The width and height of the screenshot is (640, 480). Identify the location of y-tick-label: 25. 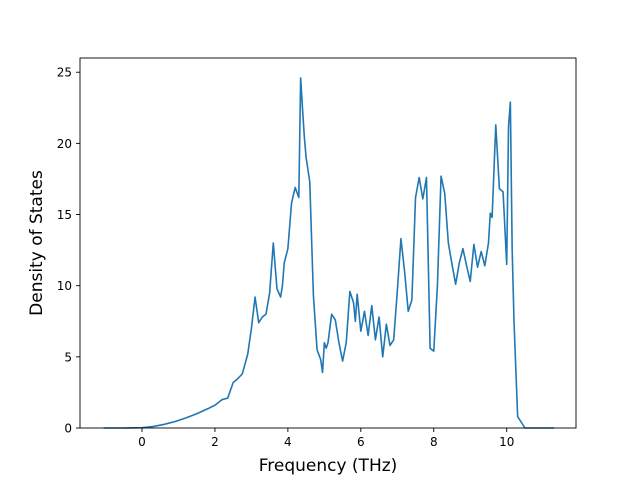
(64, 73).